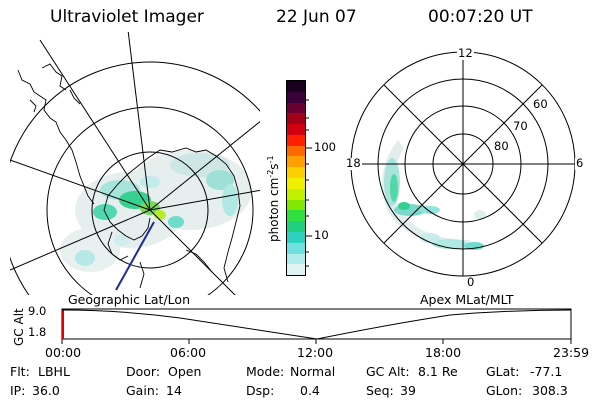 The height and width of the screenshot is (400, 600). Describe the element at coordinates (310, 390) in the screenshot. I see `status-dsp-value: 0.4` at that location.